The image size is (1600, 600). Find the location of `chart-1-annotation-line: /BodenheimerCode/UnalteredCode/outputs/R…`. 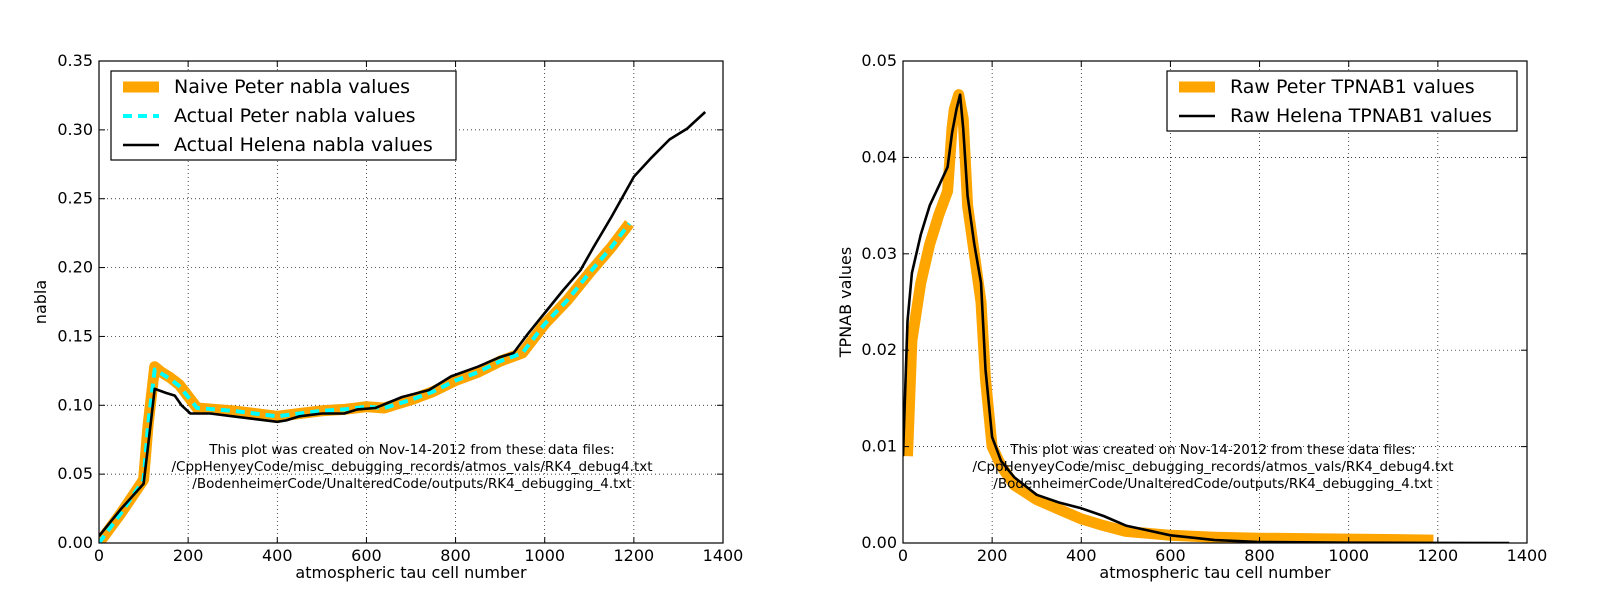

chart-1-annotation-line: /BodenheimerCode/UnalteredCode/outputs/R… is located at coordinates (1212, 484).